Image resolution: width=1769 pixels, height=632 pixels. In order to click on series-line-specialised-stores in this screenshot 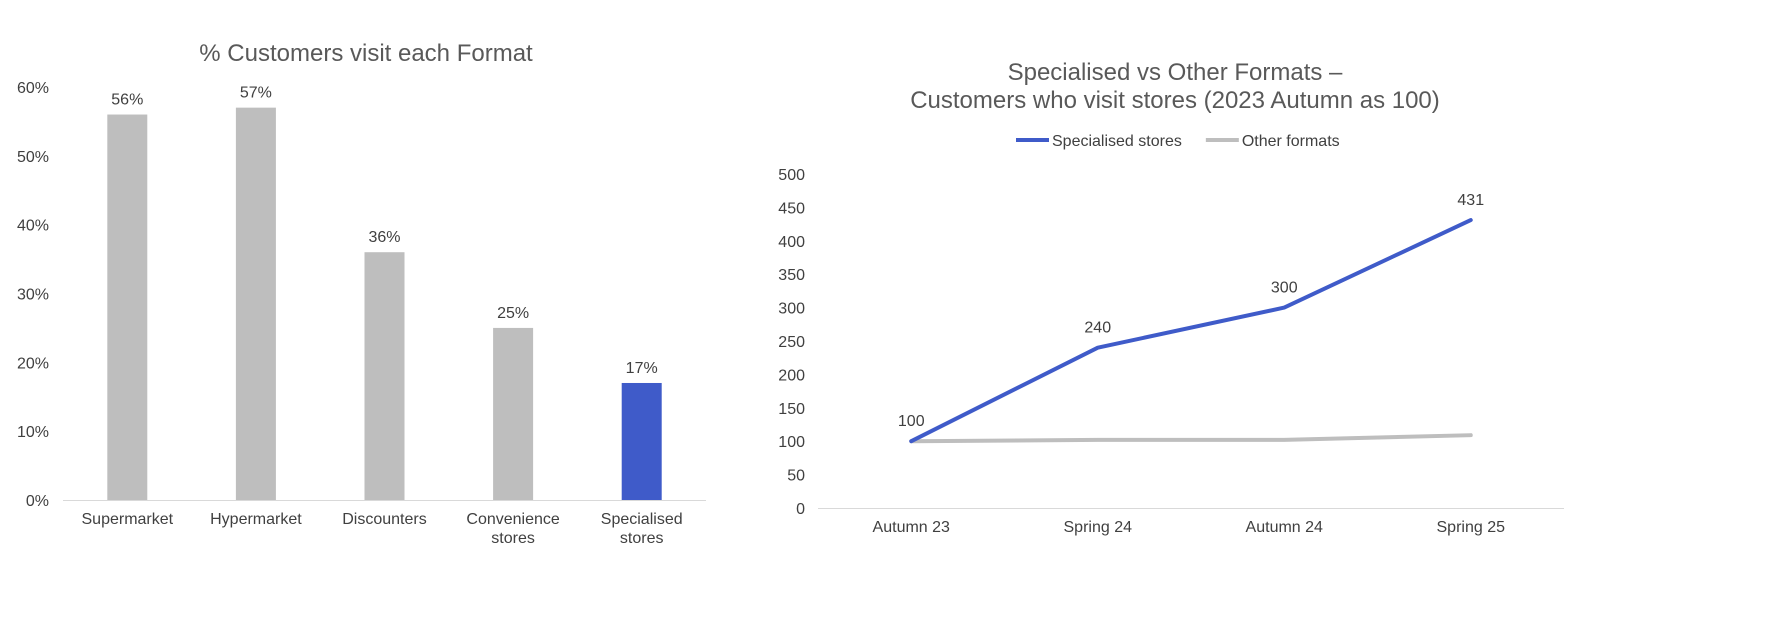, I will do `click(1191, 331)`.